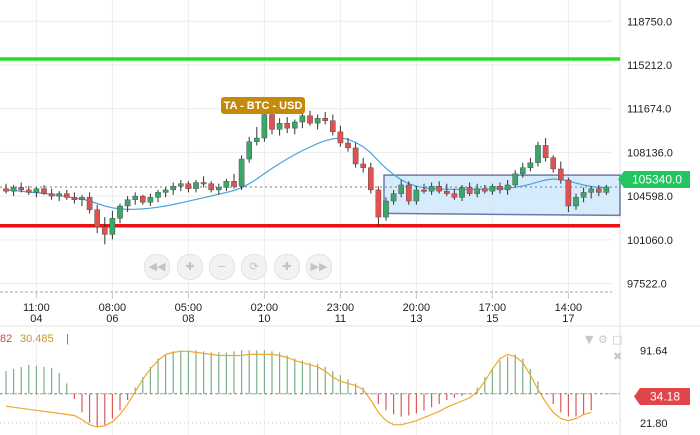 The image size is (700, 435). I want to click on pan-right-button: ✚, so click(287, 267).